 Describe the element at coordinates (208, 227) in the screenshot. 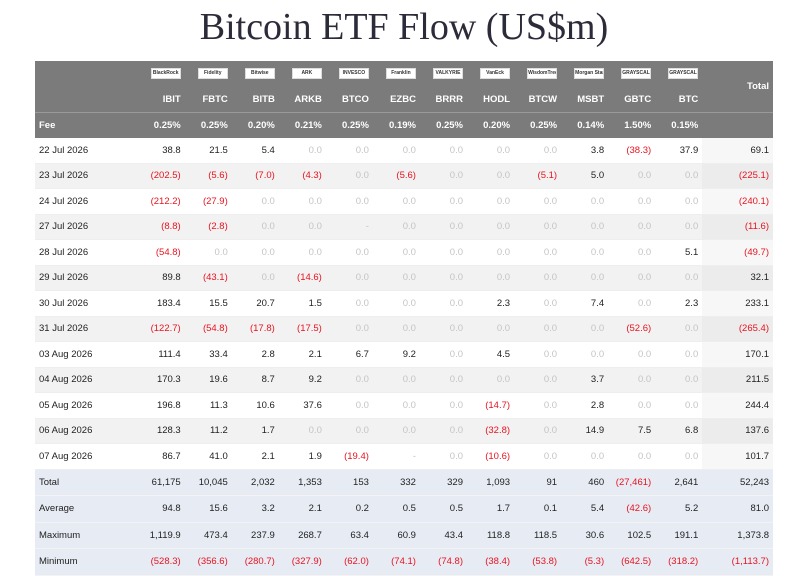

I see `flow-cell: (2.8)` at that location.